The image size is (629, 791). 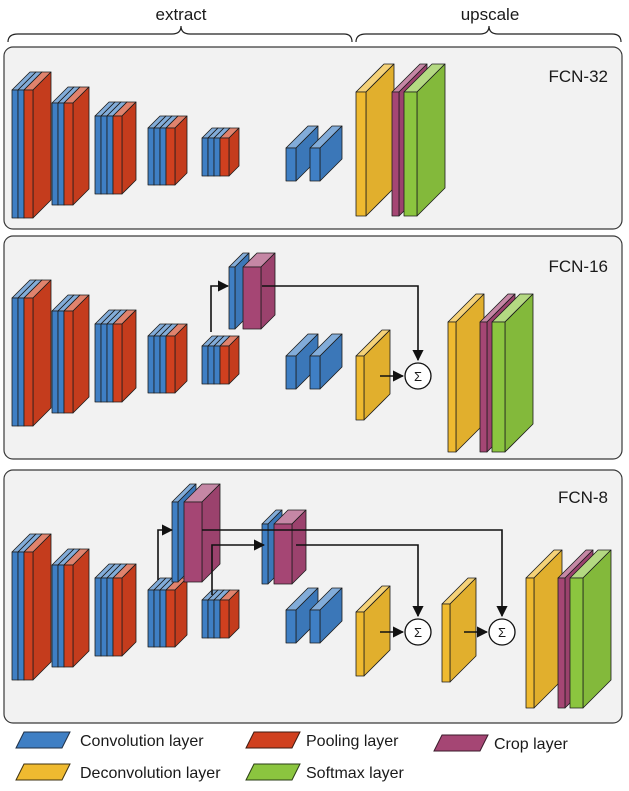 I want to click on panel-title-fcn32: FCN-32, so click(x=578, y=76).